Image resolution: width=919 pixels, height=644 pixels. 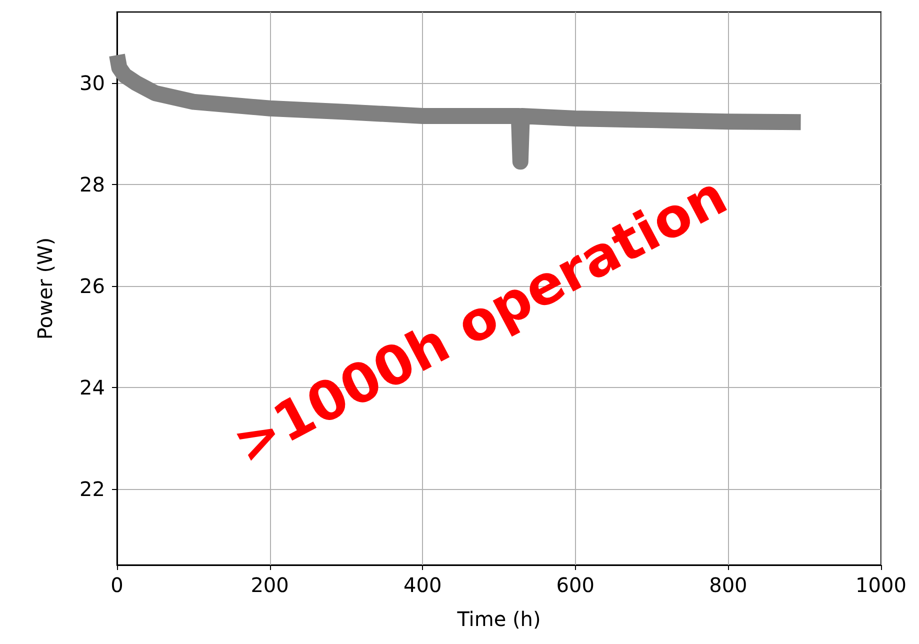 I want to click on x-tick-label: 600, so click(x=575, y=585).